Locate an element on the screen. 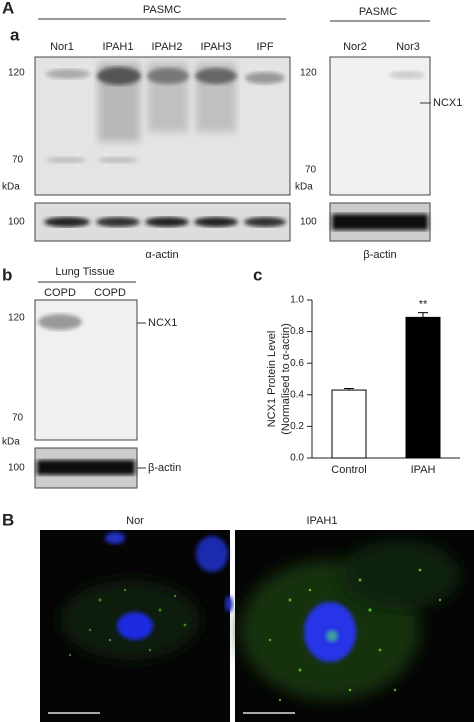 This screenshot has height=722, width=474. x-tick-label: IPAH is located at coordinates (423, 470).